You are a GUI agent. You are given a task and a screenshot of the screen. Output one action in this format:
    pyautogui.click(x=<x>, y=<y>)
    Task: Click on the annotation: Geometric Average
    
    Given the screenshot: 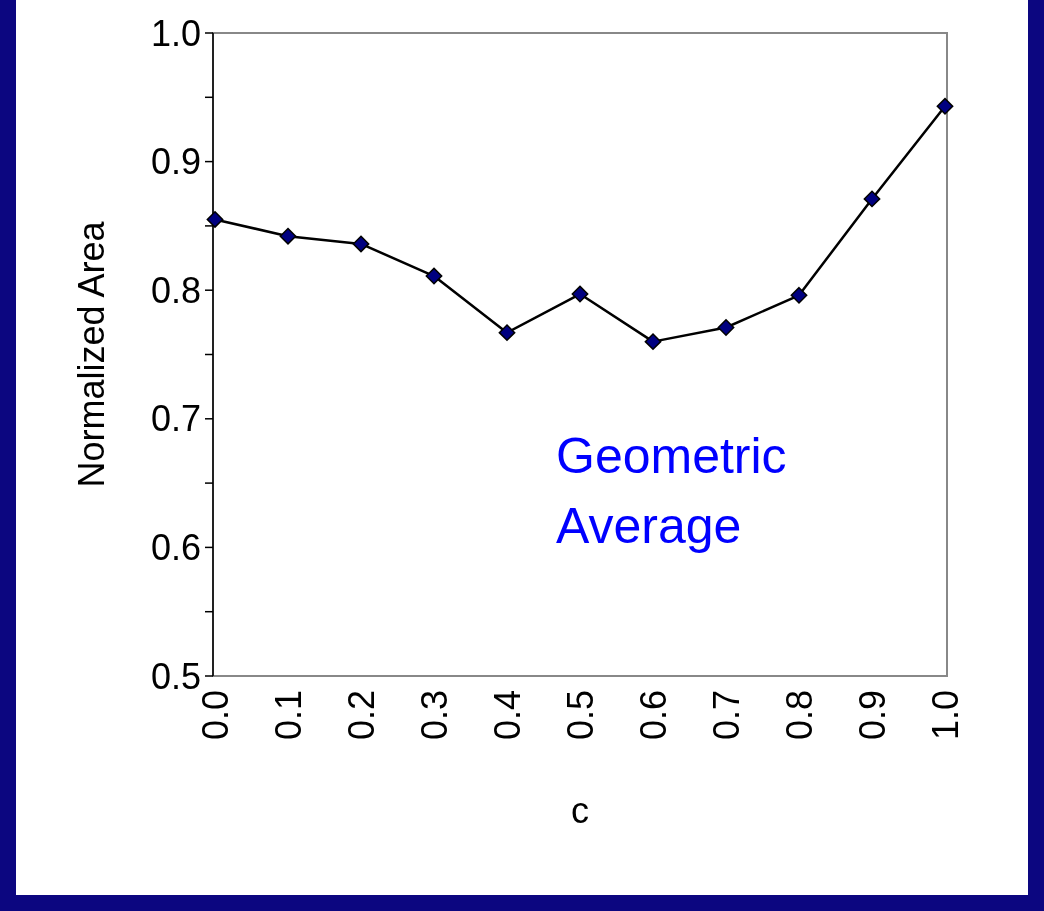 What is the action you would take?
    pyautogui.click(x=671, y=491)
    